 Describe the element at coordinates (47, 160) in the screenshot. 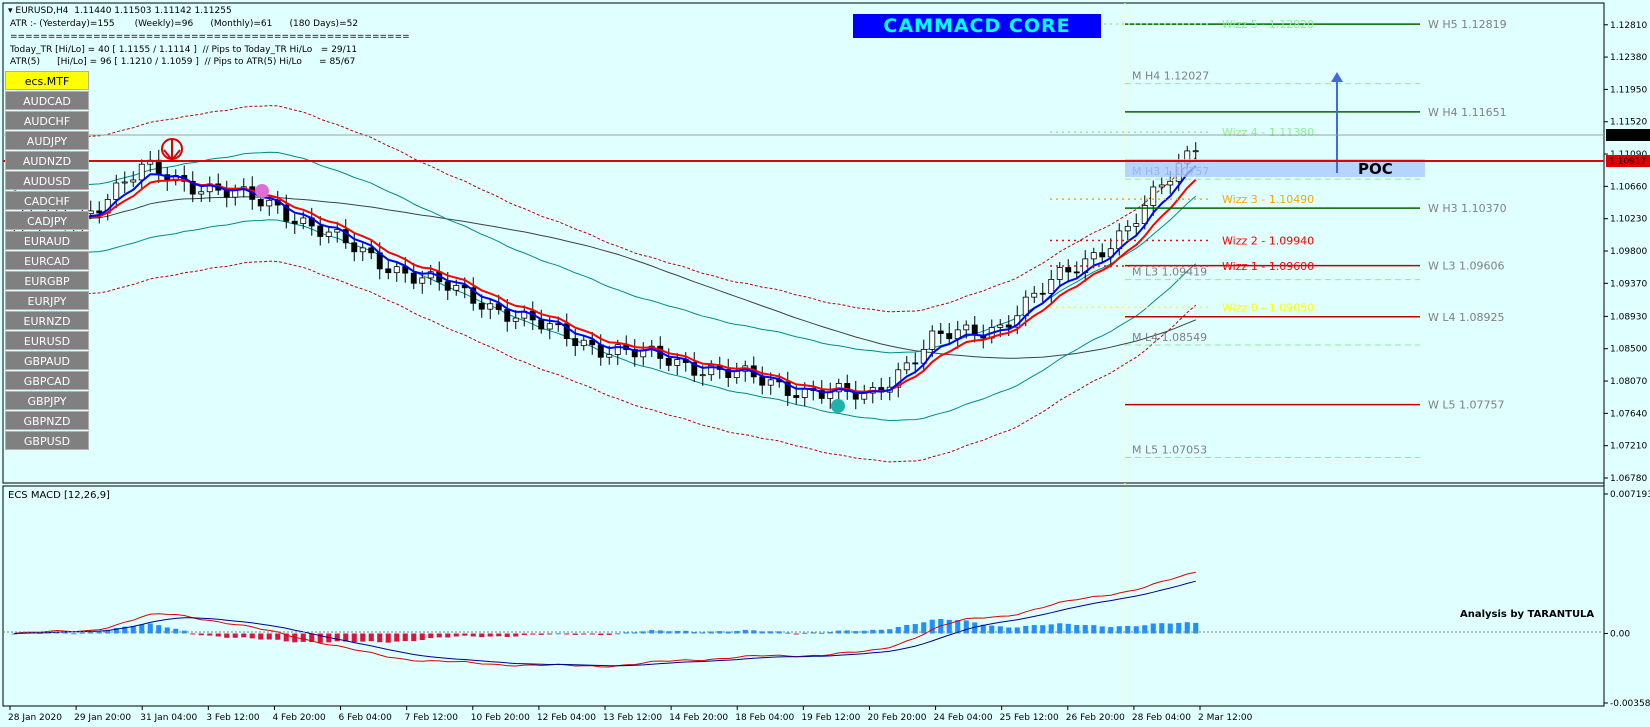

I see `symbol-button-audnzd: AUDNZD` at that location.